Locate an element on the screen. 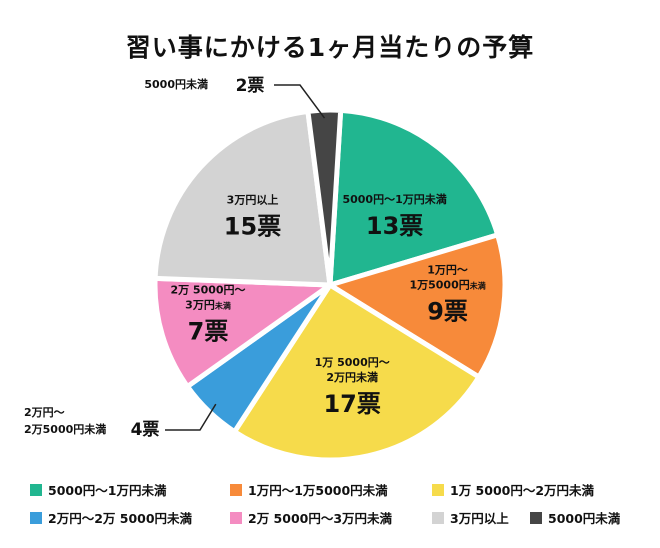 This screenshot has width=660, height=548. slice-label: 2万円未満 is located at coordinates (352, 377).